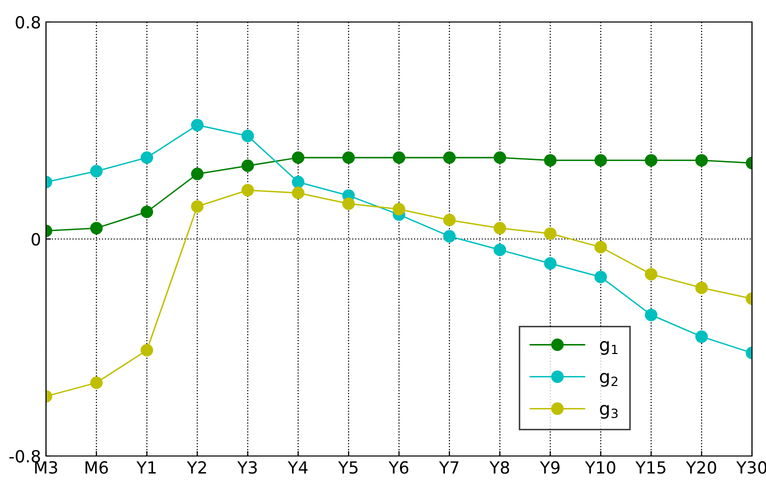 The image size is (766, 480). I want to click on y-tick-label: 0, so click(36, 239).